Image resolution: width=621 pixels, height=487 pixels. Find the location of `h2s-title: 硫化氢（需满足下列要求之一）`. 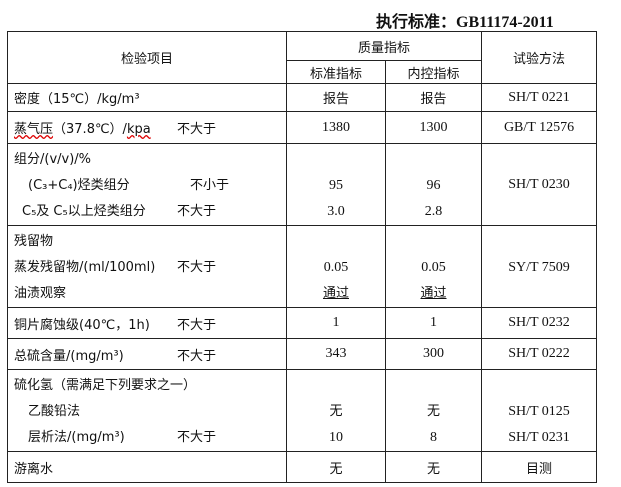

h2s-title: 硫化氢（需满足下列要求之一） is located at coordinates (105, 385).